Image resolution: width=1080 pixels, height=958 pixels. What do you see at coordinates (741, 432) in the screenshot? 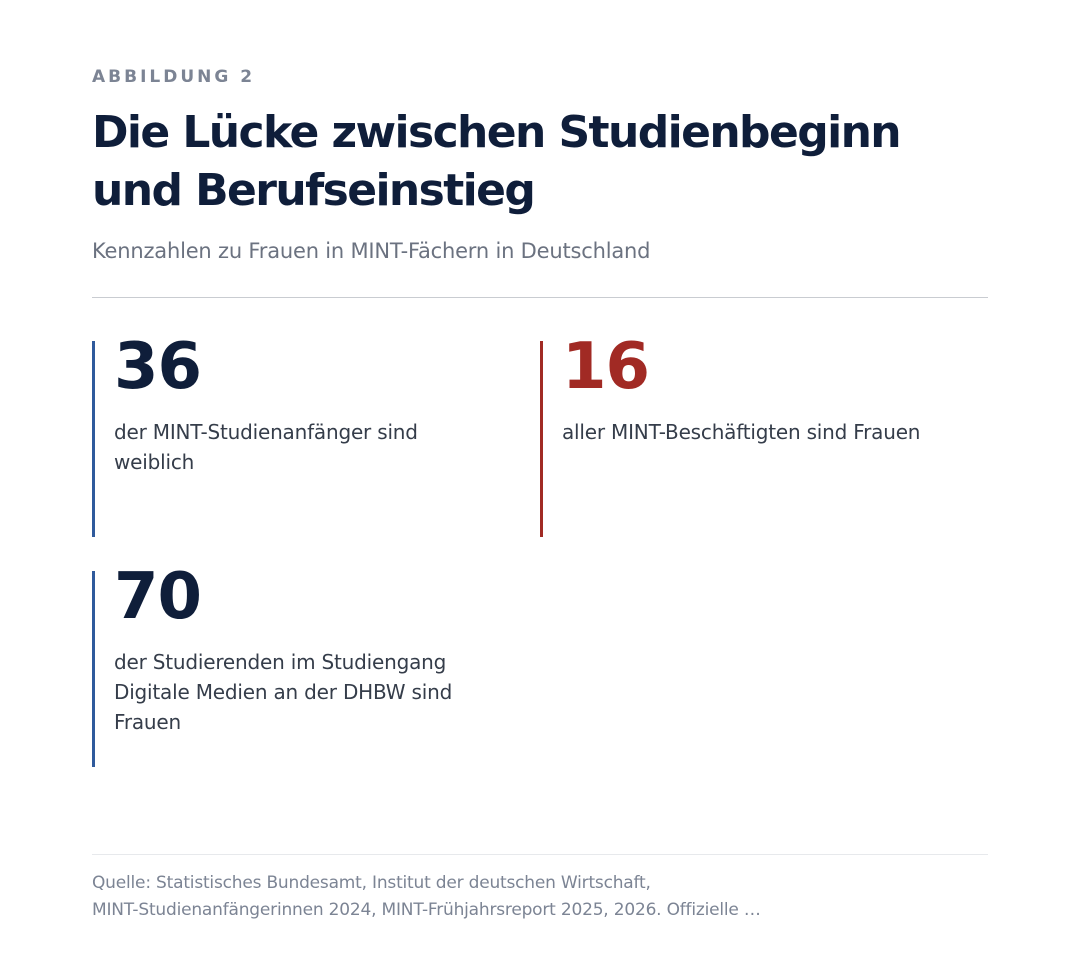
I see `stat-label: aller MINT-Beschäftigten sind Frauen` at bounding box center [741, 432].